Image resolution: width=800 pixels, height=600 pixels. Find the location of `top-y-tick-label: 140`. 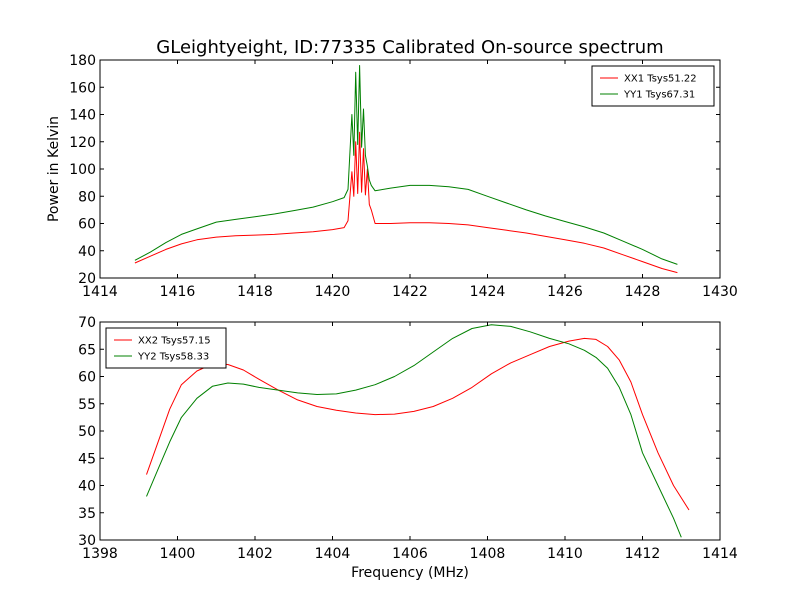

top-y-tick-label: 140 is located at coordinates (82, 116).